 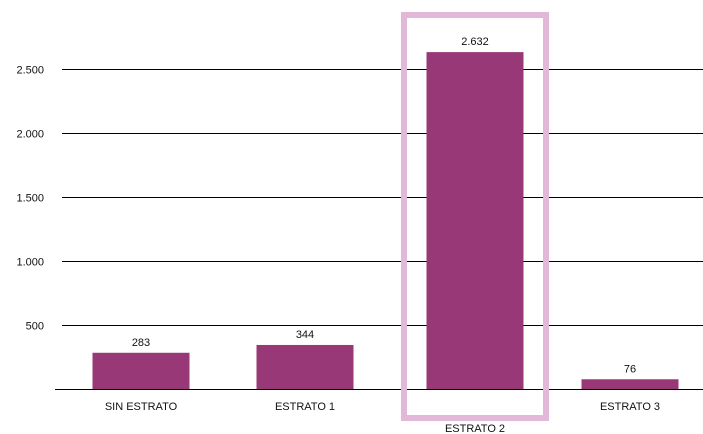 What do you see at coordinates (30, 71) in the screenshot?
I see `y-tick-label: 2.500` at bounding box center [30, 71].